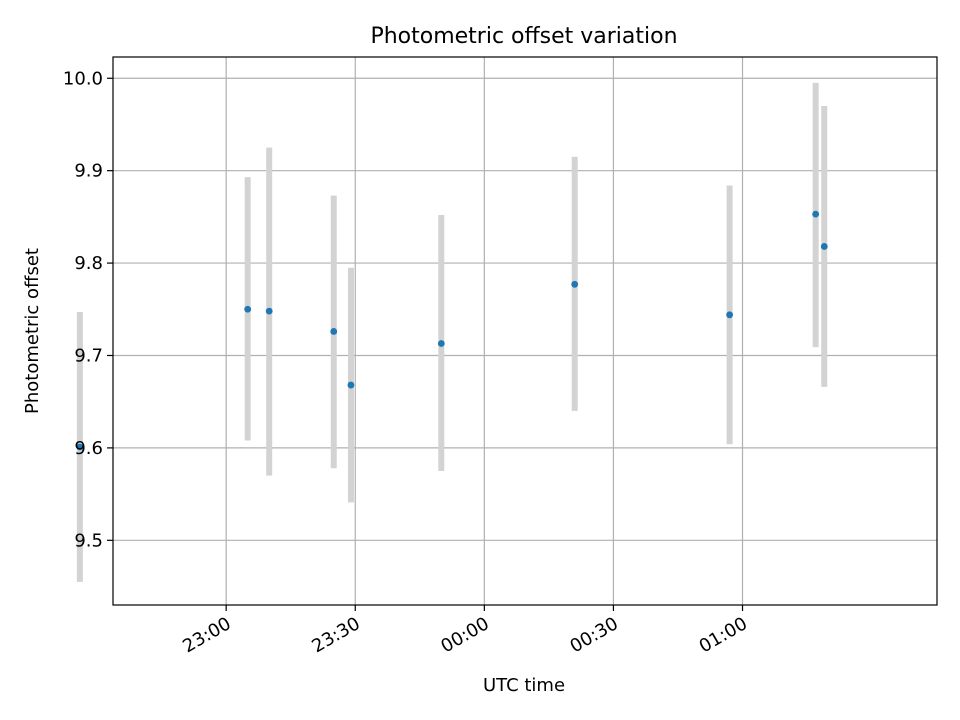  I want to click on x-tick-label: 23:00, so click(206, 635).